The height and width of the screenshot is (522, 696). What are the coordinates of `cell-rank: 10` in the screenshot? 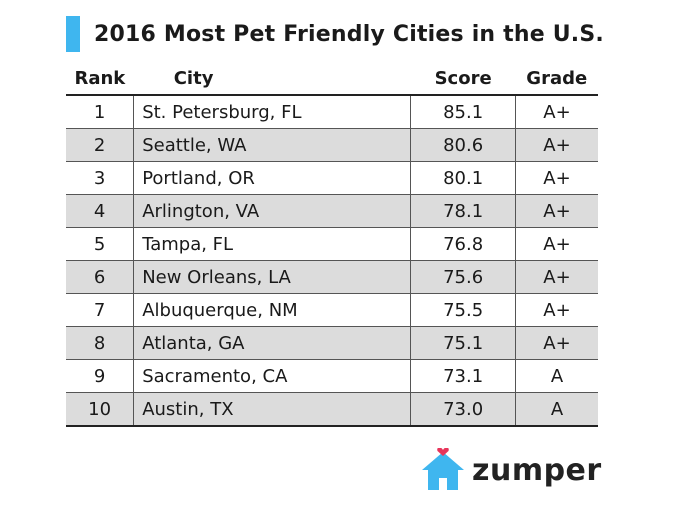 It's located at (100, 409).